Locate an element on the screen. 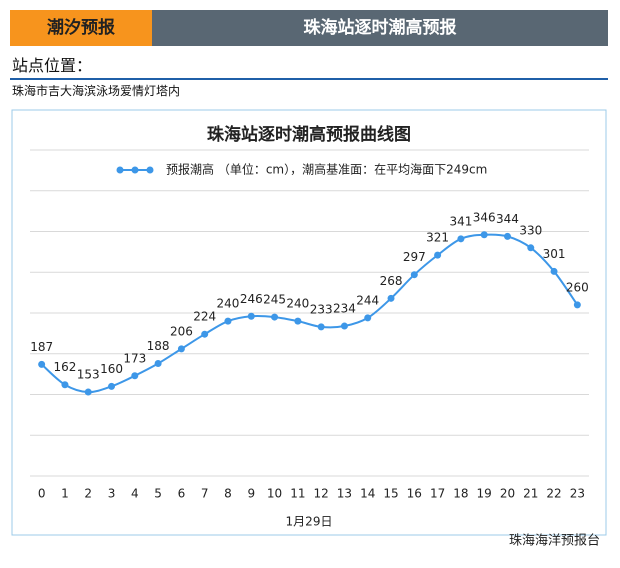  x-tick-label: 8 is located at coordinates (228, 494).